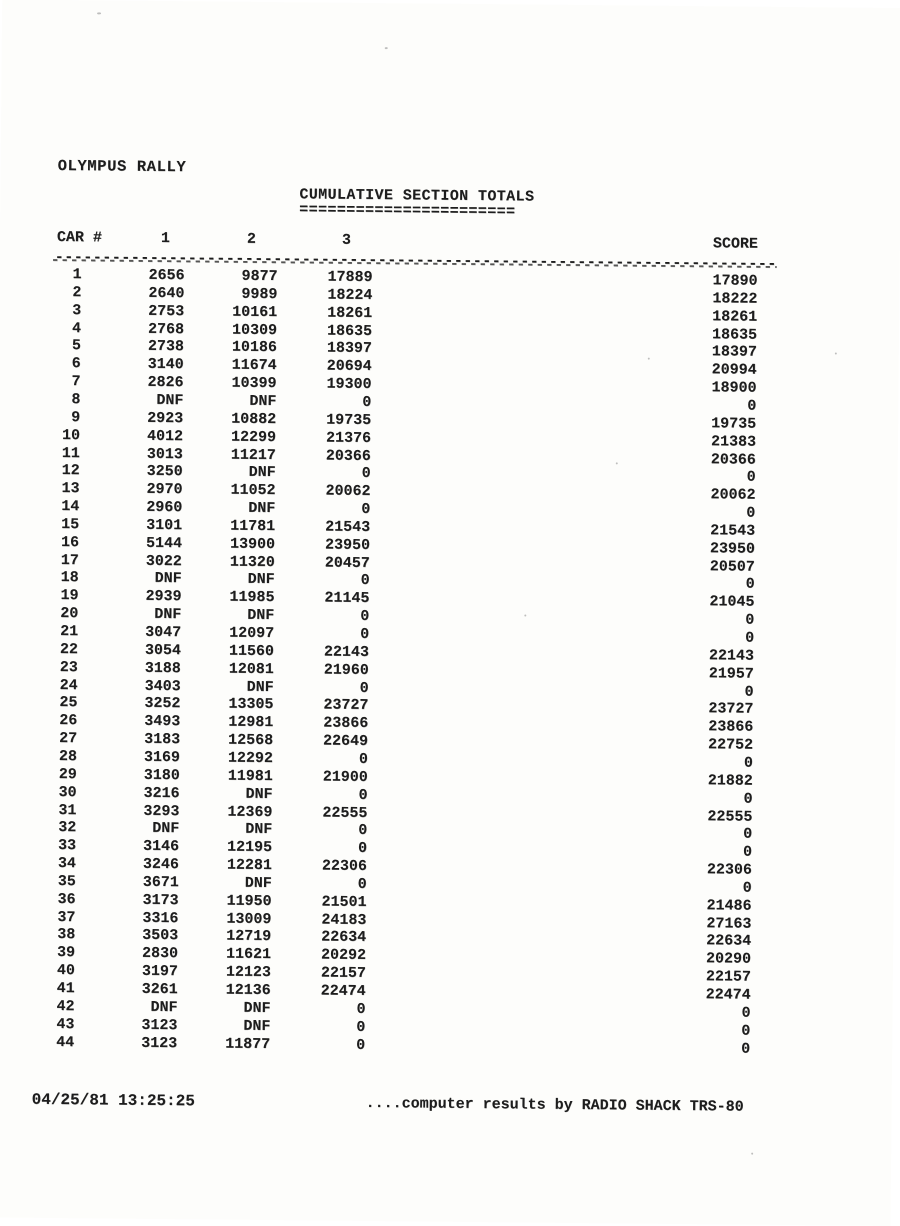  I want to click on section3-total-cell: 20062, so click(348, 491).